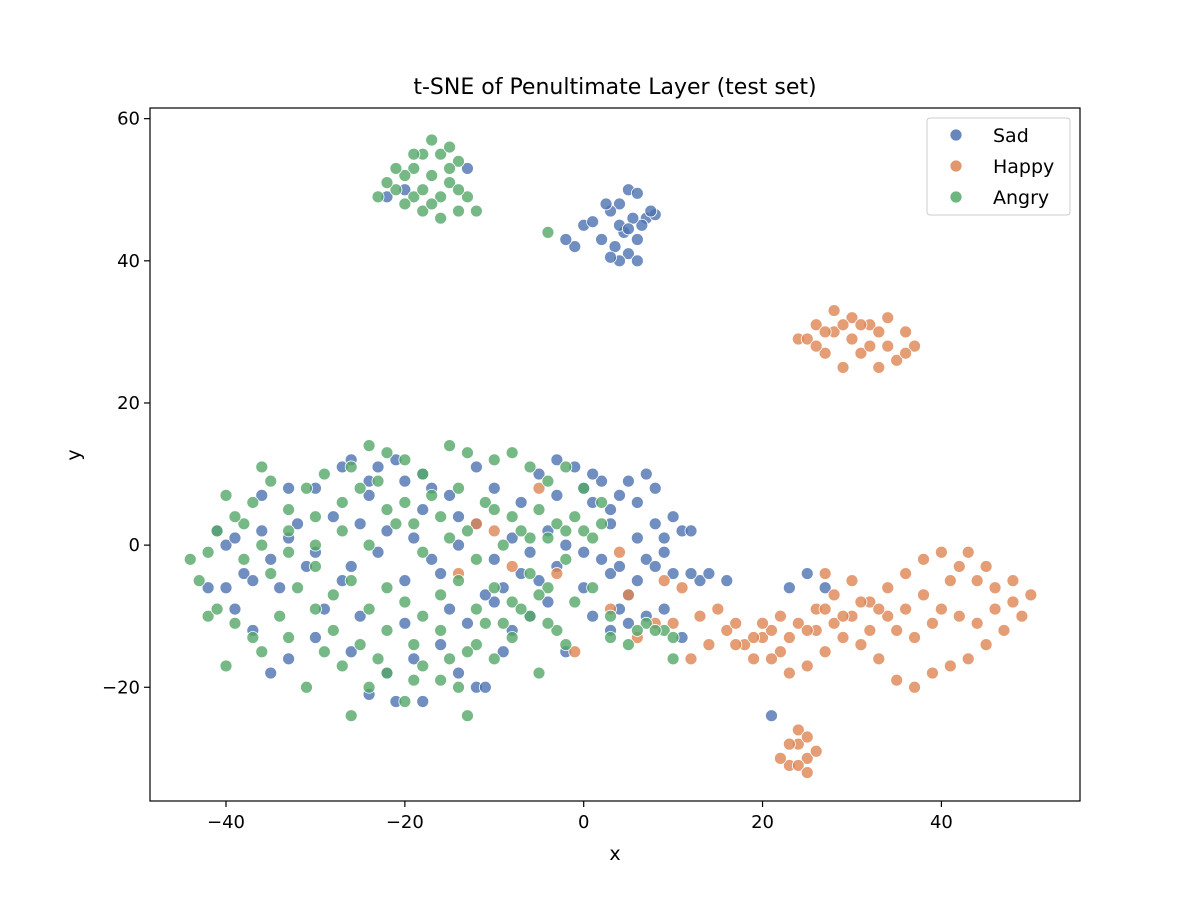 The width and height of the screenshot is (1200, 900). Describe the element at coordinates (762, 822) in the screenshot. I see `x-tick-label: 20` at that location.